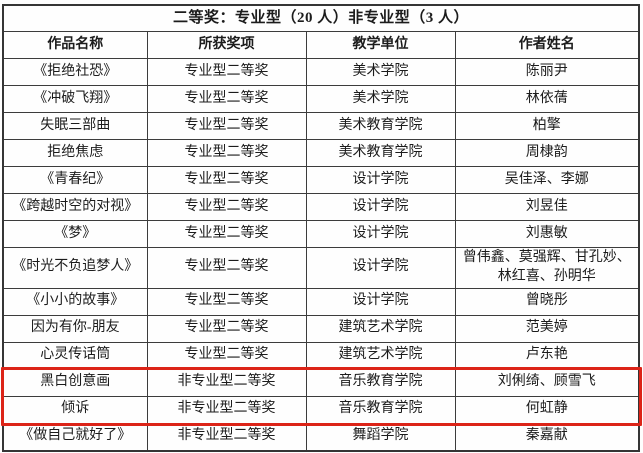 This screenshot has height=453, width=643. Describe the element at coordinates (547, 234) in the screenshot. I see `author-cell: 刘惠敏` at that location.